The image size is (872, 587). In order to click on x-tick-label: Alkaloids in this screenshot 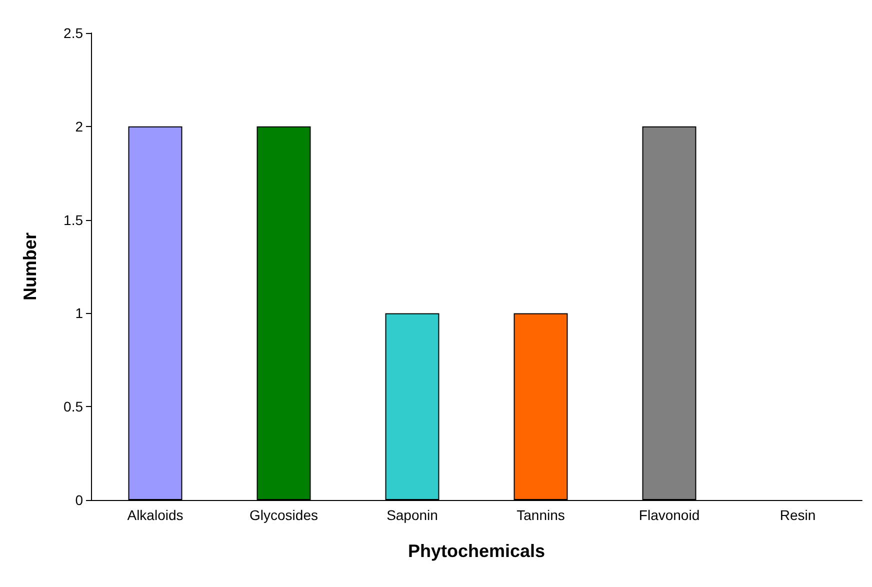, I will do `click(155, 515)`.